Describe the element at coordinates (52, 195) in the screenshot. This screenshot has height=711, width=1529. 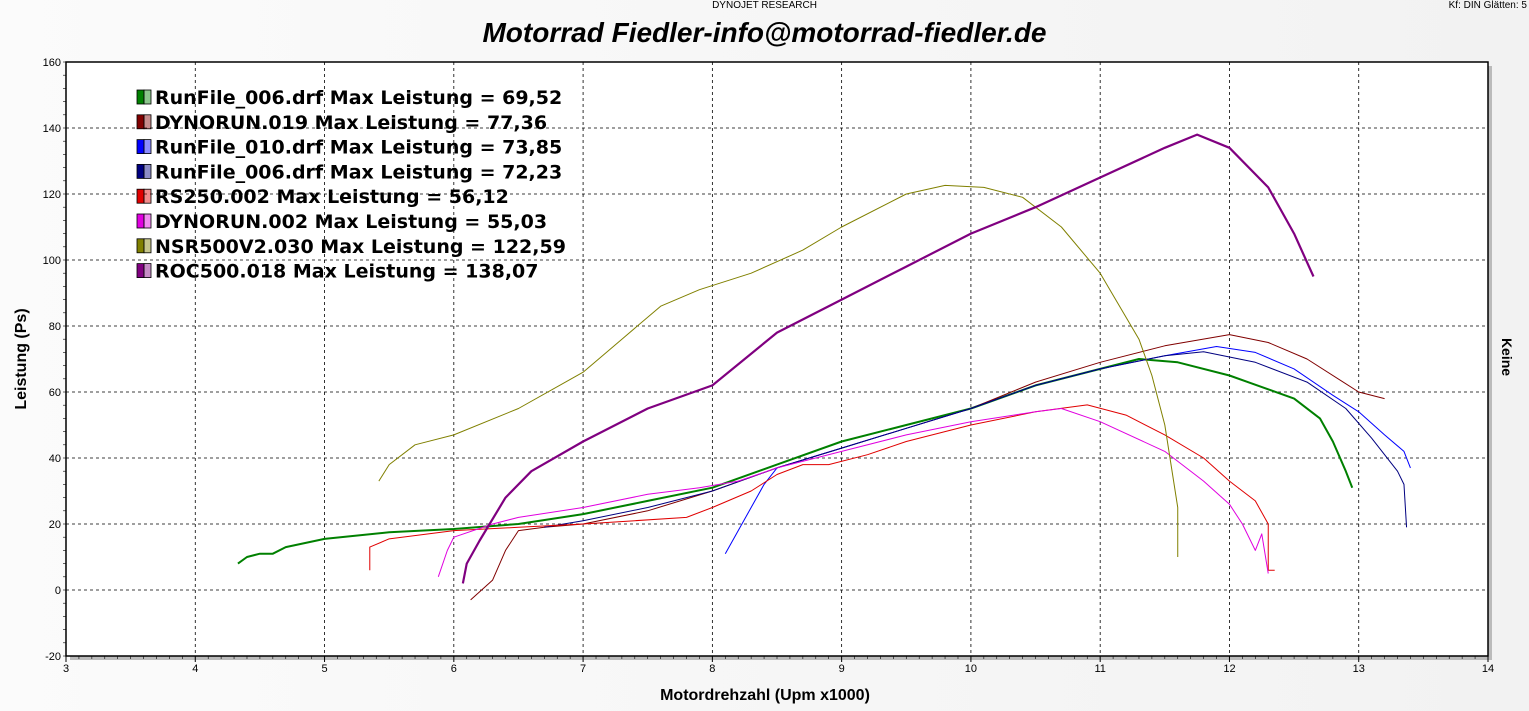
I see `y-tick-label: 120` at that location.